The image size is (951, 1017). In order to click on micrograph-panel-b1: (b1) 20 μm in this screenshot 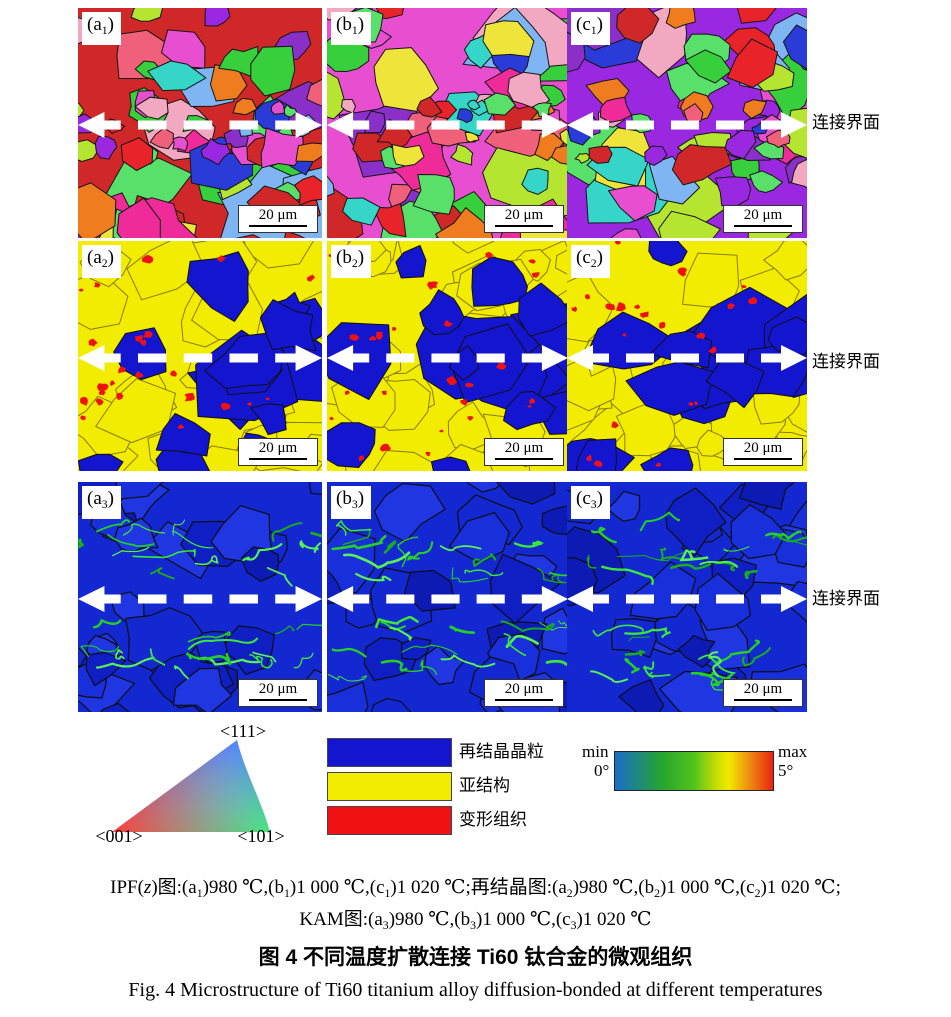, I will do `click(447, 123)`.